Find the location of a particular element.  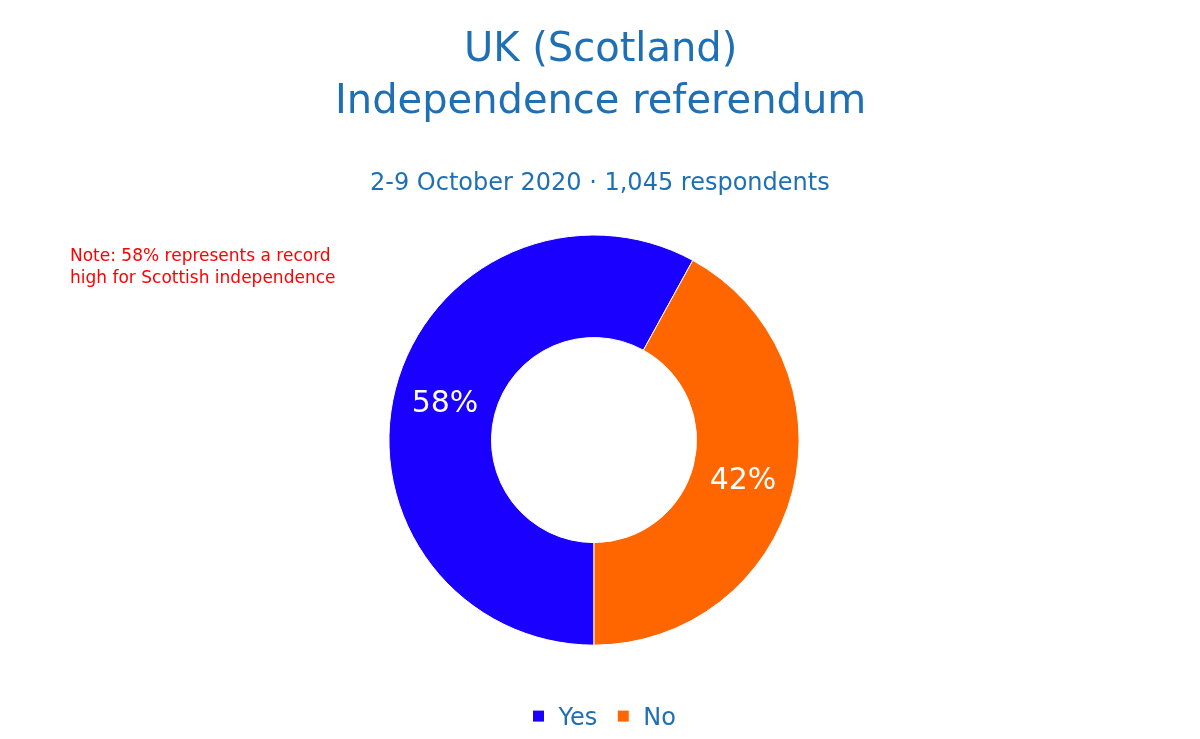

chart-subtitle: 2-9 October 2020 · 1,045 respondents is located at coordinates (600, 182).